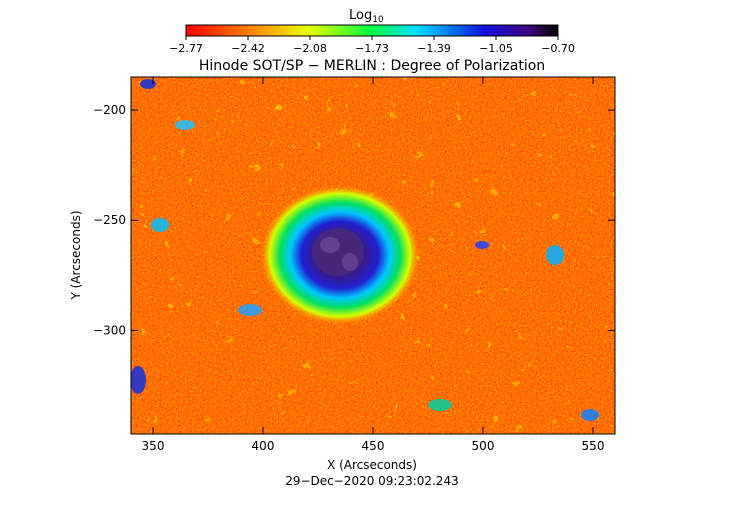  Describe the element at coordinates (109, 330) in the screenshot. I see `y-tick-label: −300` at that location.